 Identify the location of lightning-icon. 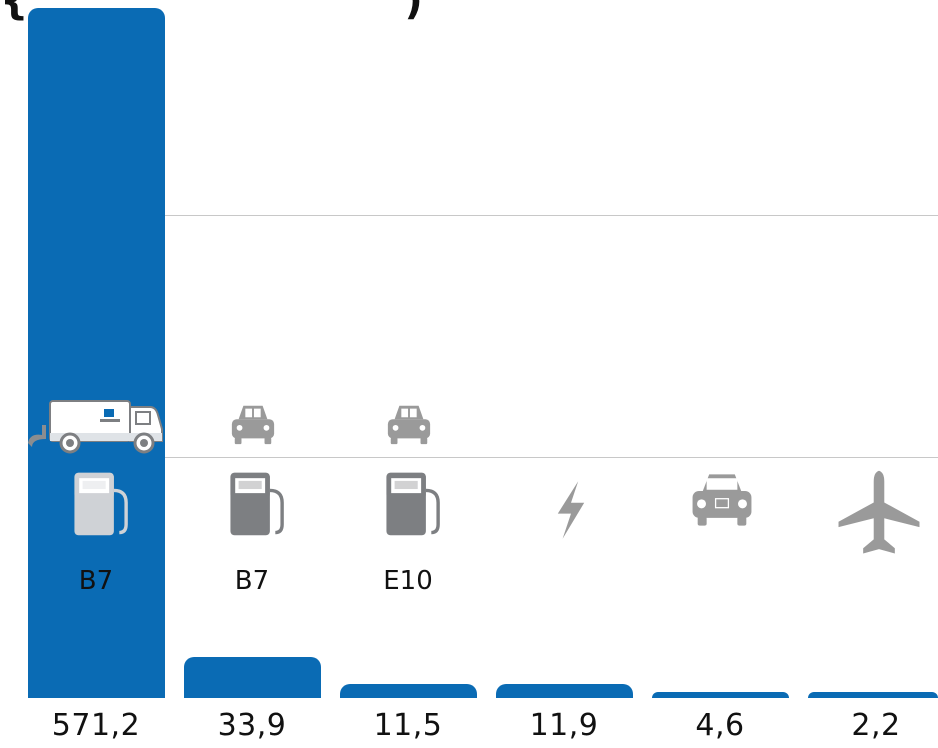
(570, 510).